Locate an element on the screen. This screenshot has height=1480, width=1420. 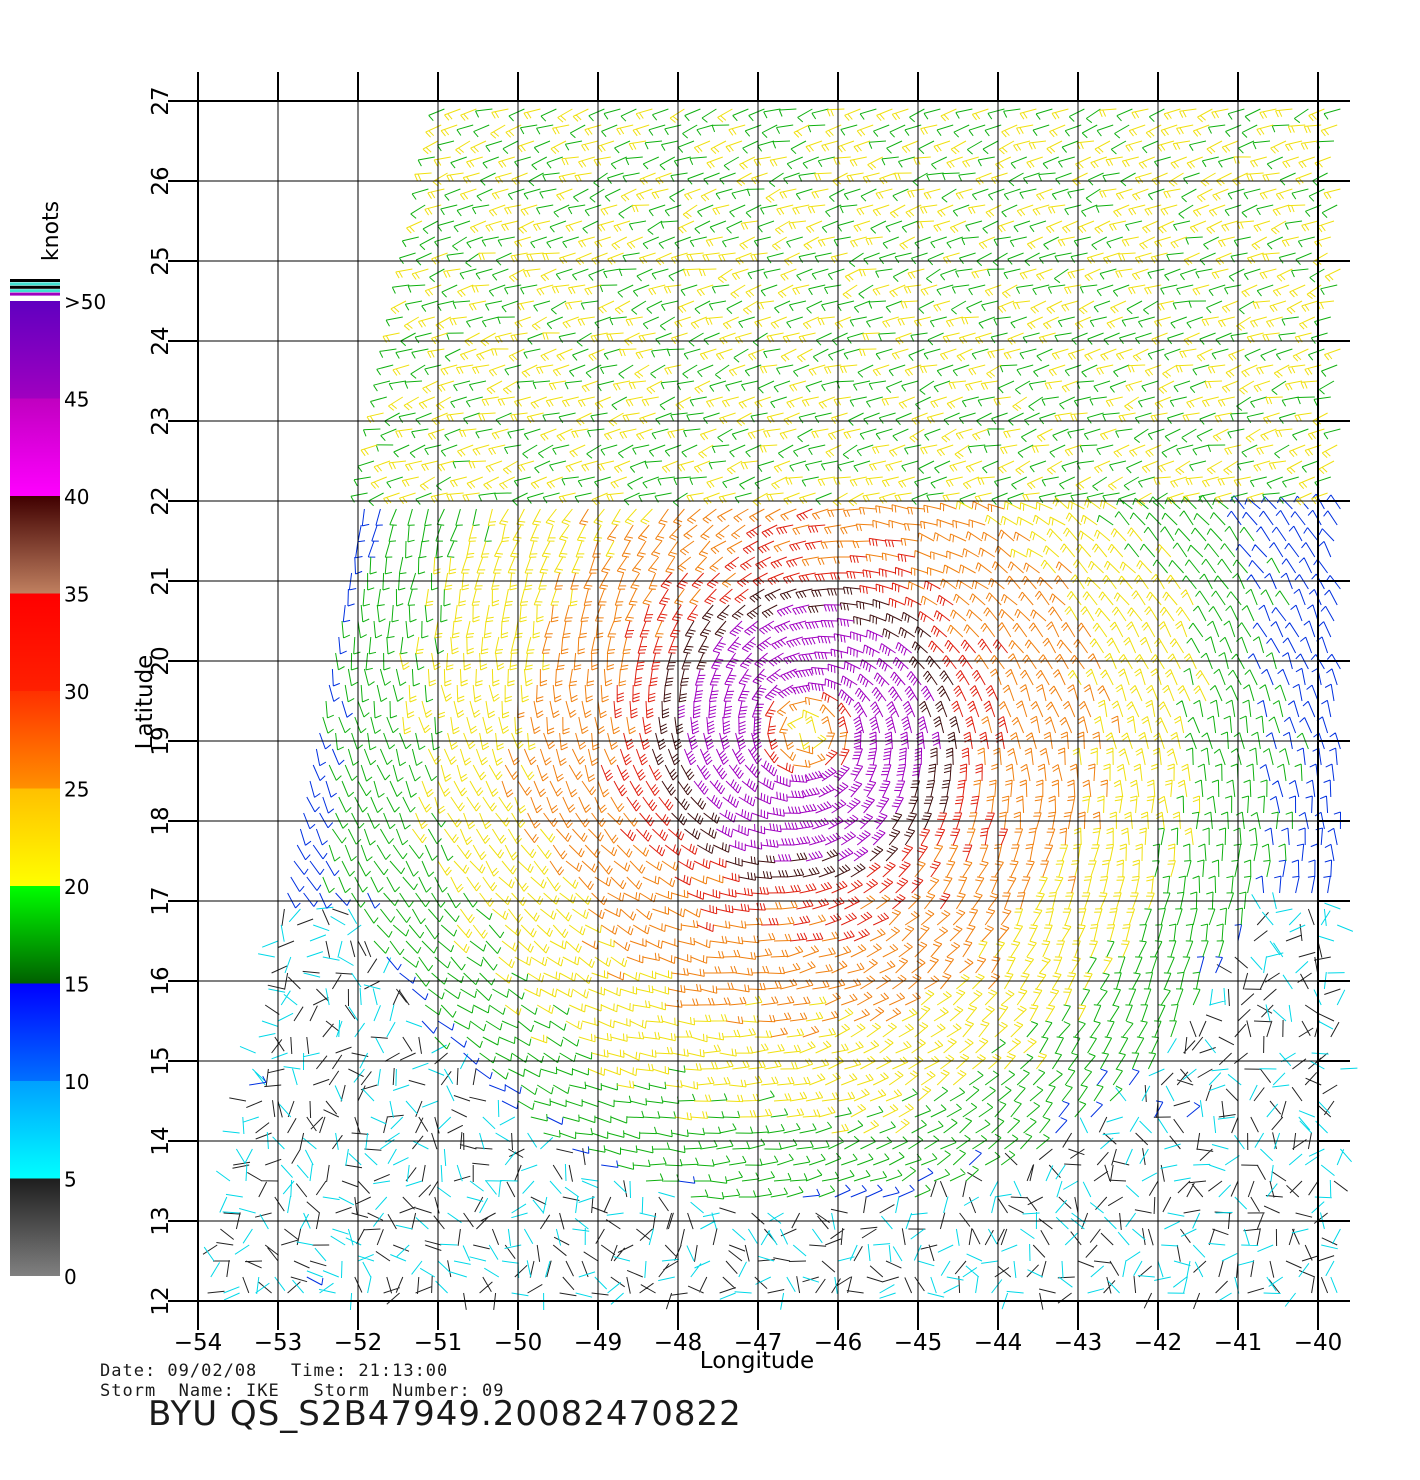
y-tick-label: 25 is located at coordinates (161, 260).